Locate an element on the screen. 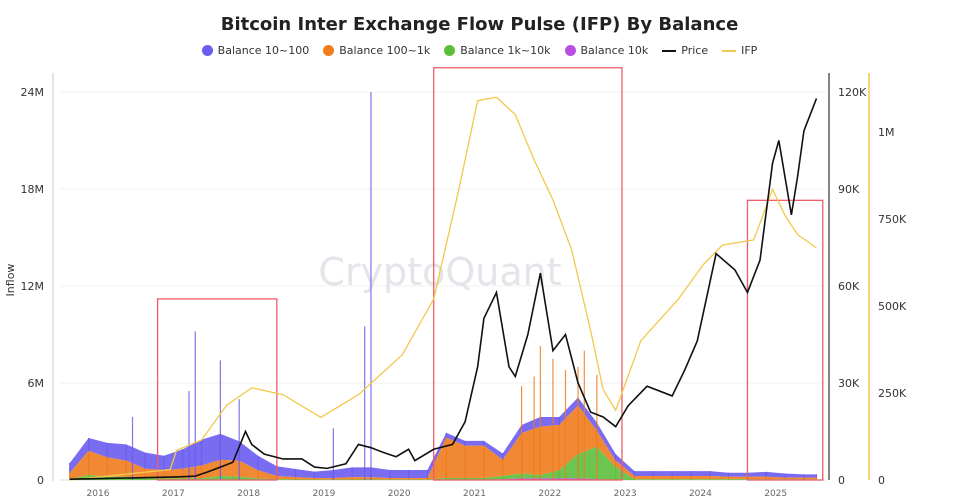 This screenshot has width=959, height=502. legend-label: Balance 10k is located at coordinates (614, 50).